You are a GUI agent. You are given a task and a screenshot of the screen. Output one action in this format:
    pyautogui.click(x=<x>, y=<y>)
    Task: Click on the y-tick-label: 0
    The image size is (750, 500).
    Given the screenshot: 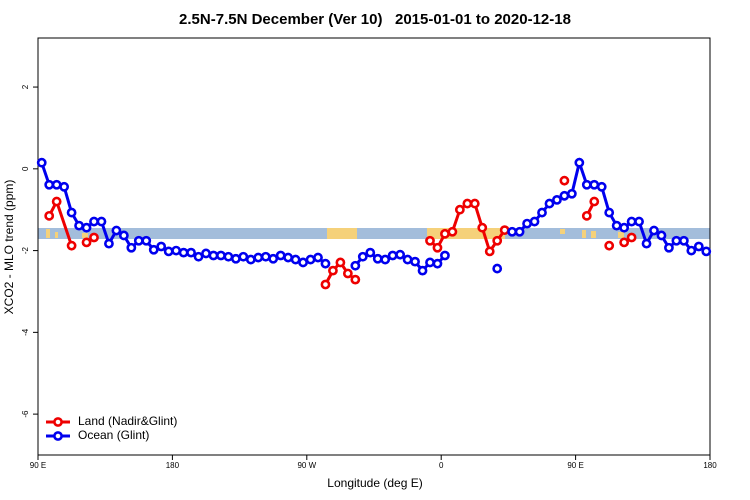 What is the action you would take?
    pyautogui.click(x=25, y=168)
    